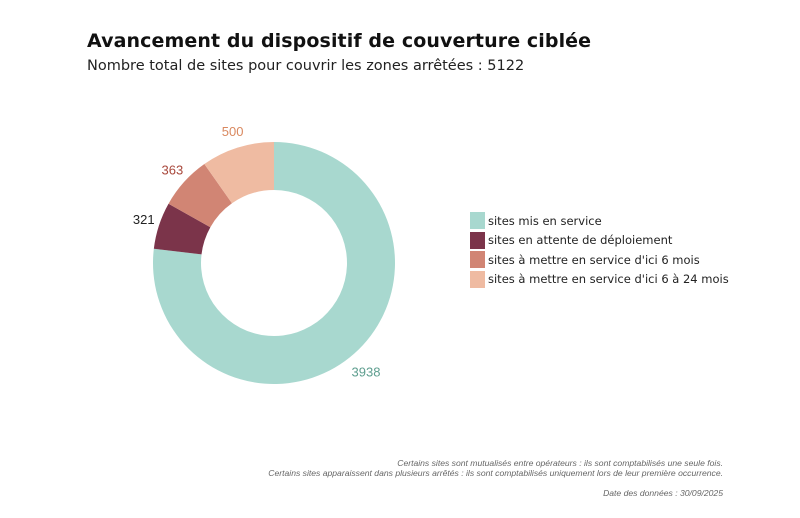 This screenshot has height=518, width=800. What do you see at coordinates (580, 240) in the screenshot?
I see `legend-label: sites en attente de déploiement` at bounding box center [580, 240].